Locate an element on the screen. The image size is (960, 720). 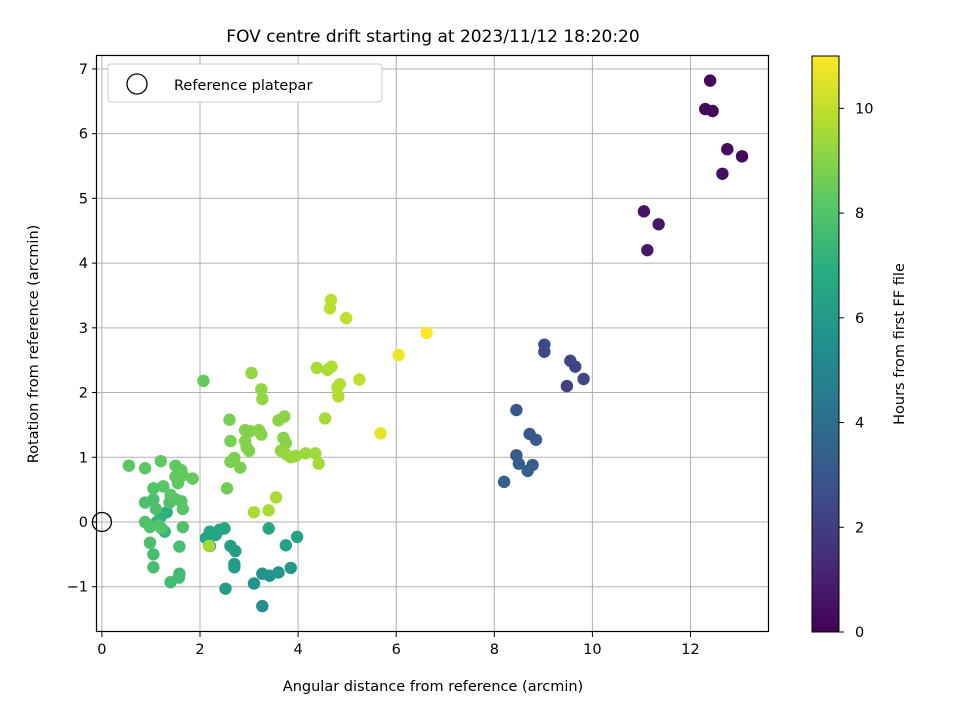
y-tick-label: 4 is located at coordinates (83, 264).